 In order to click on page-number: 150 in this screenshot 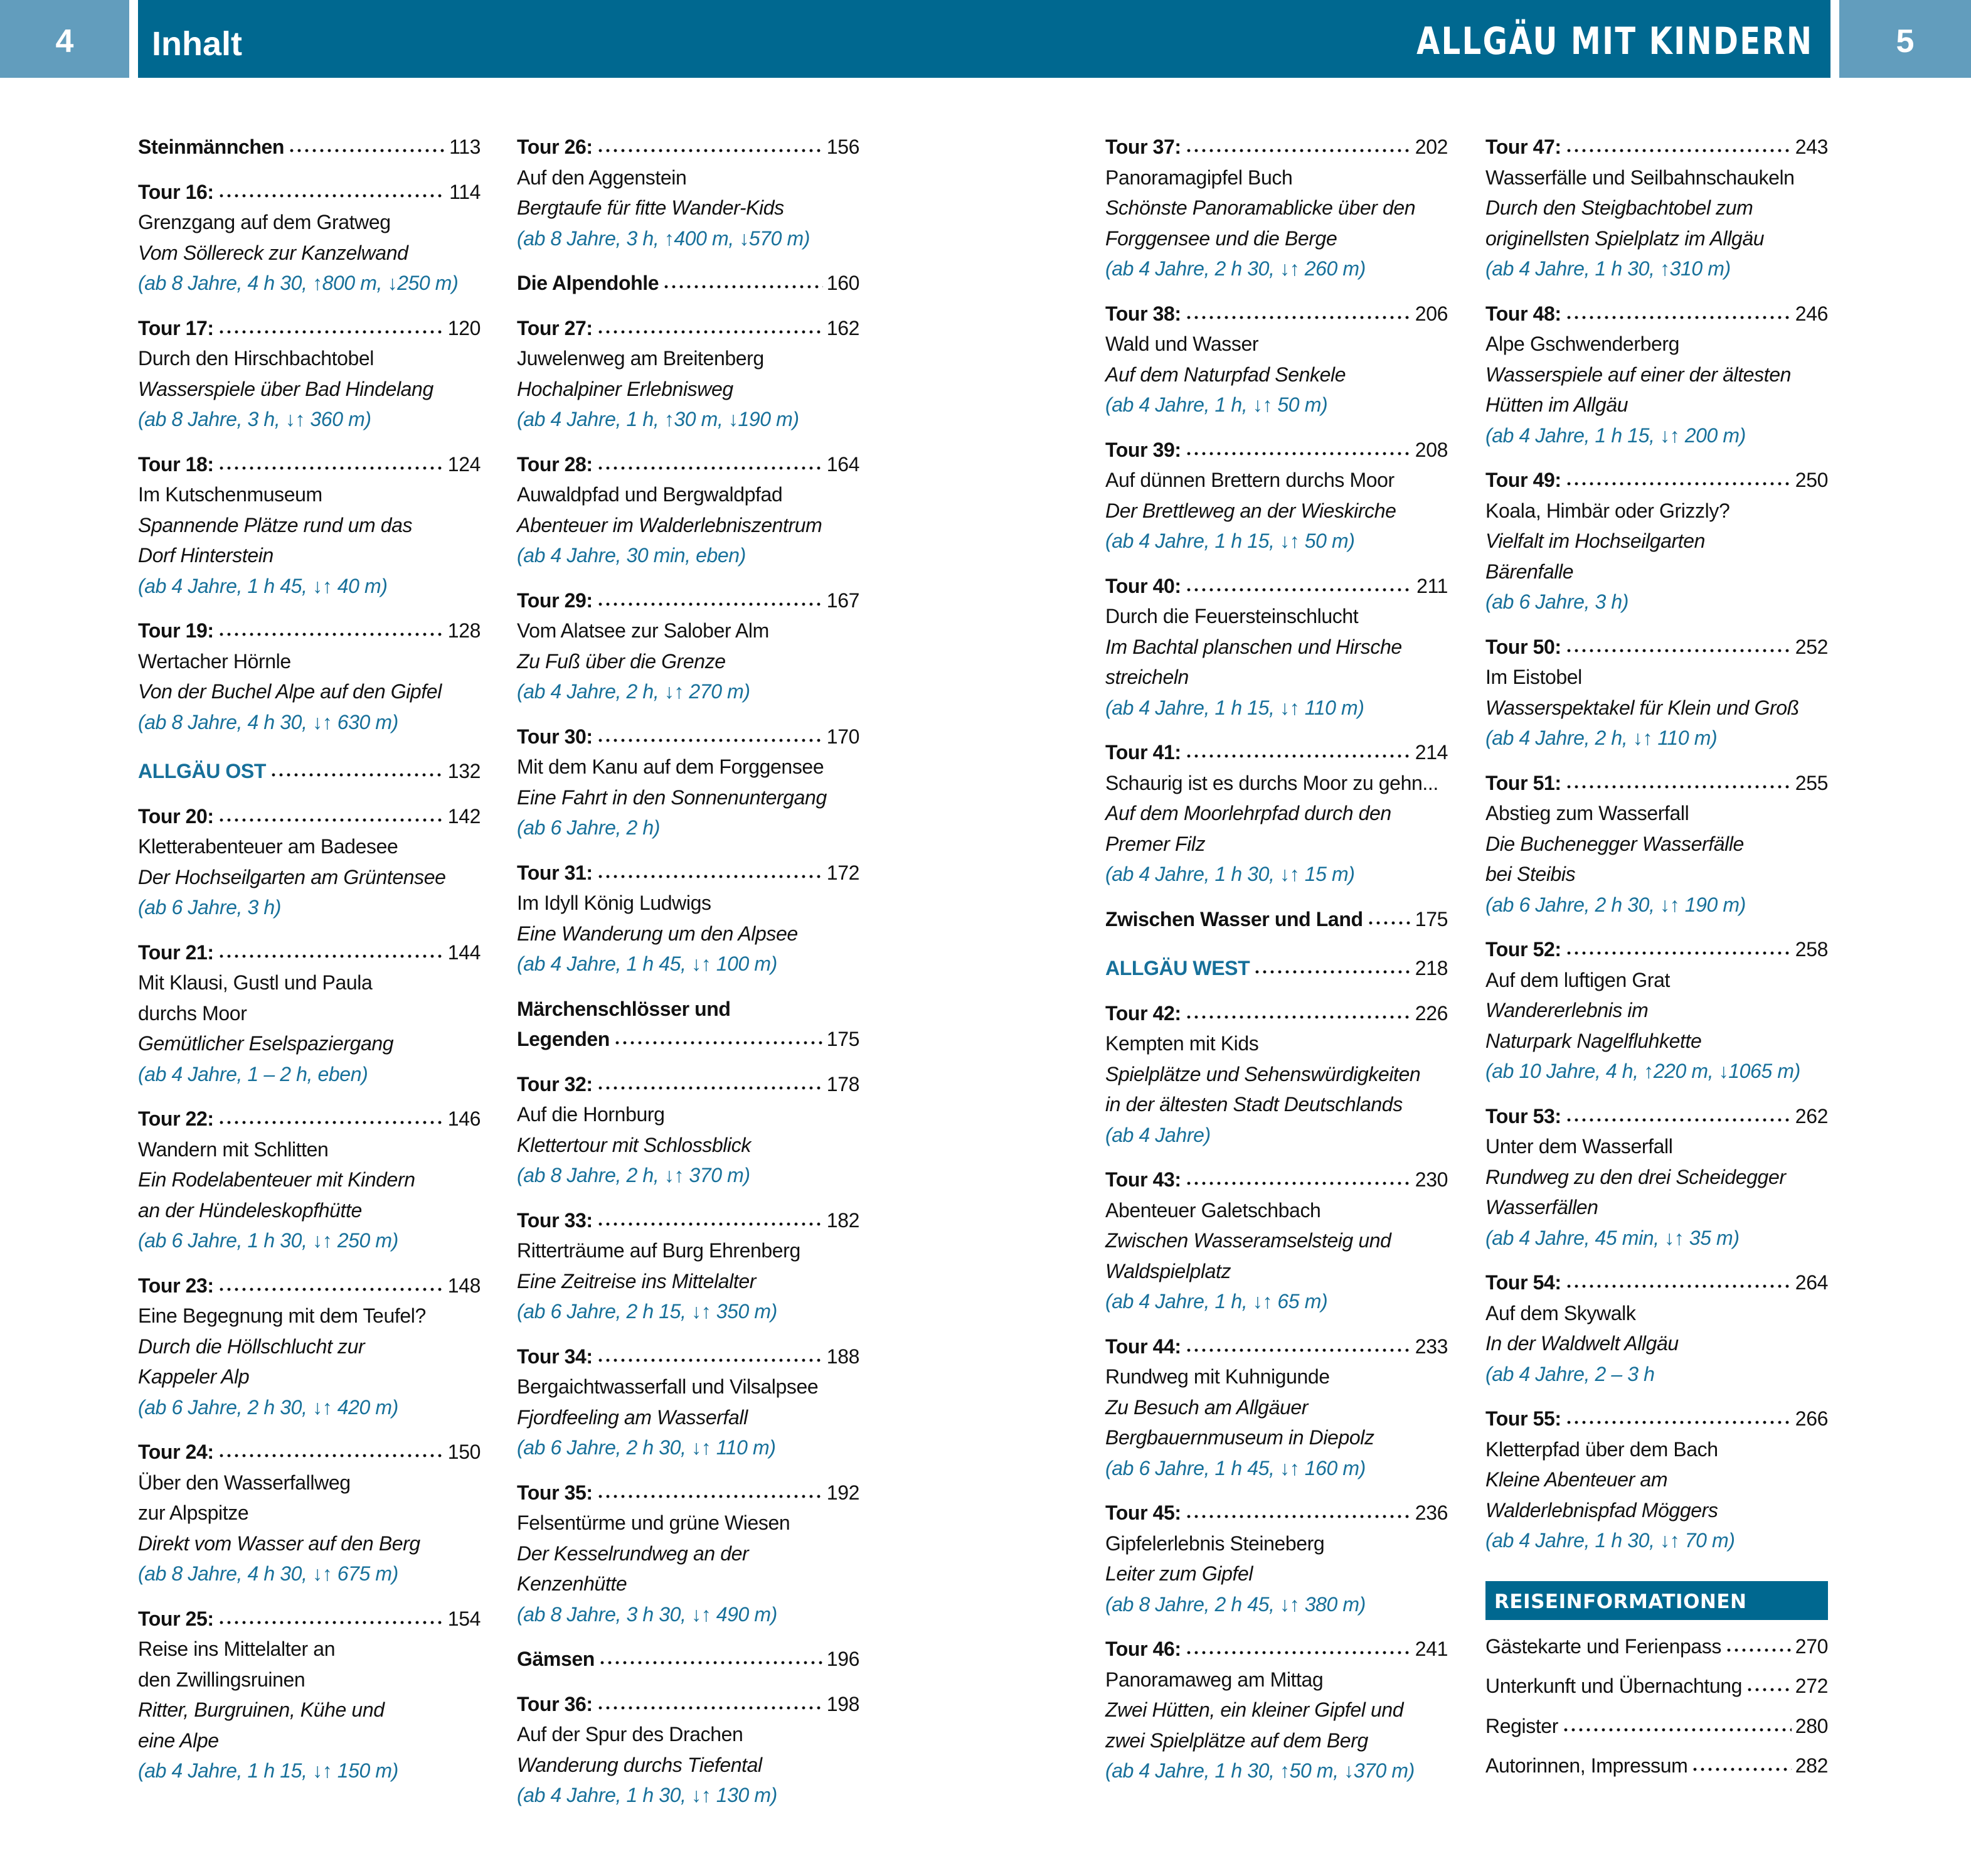, I will do `click(464, 1452)`.